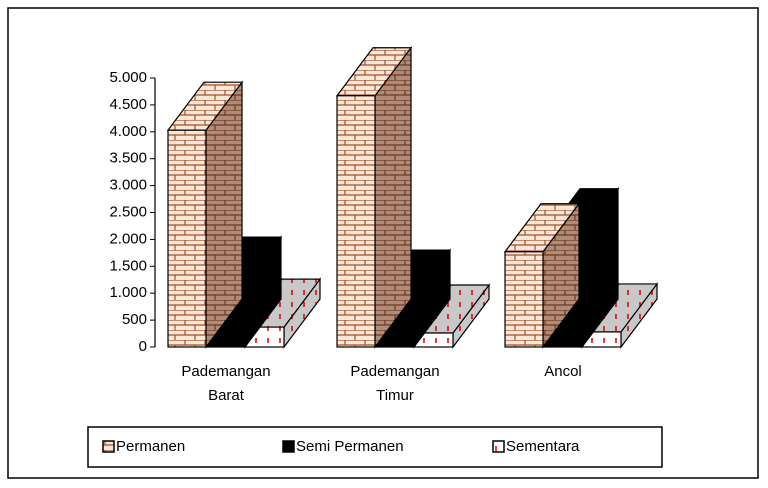 The width and height of the screenshot is (768, 488). Describe the element at coordinates (543, 446) in the screenshot. I see `legend-label: Sementara` at that location.